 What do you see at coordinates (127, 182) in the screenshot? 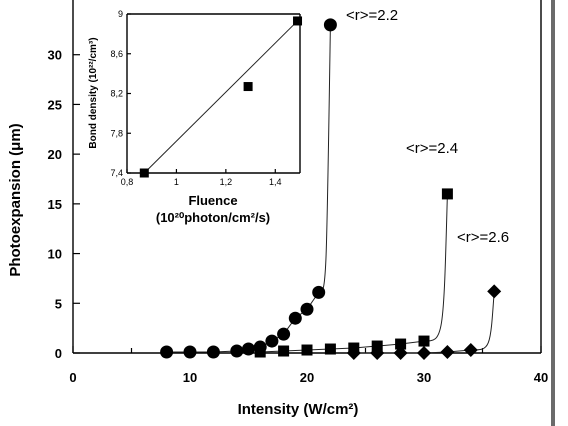
I see `inset-x-tick-label: 0,8` at bounding box center [127, 182].